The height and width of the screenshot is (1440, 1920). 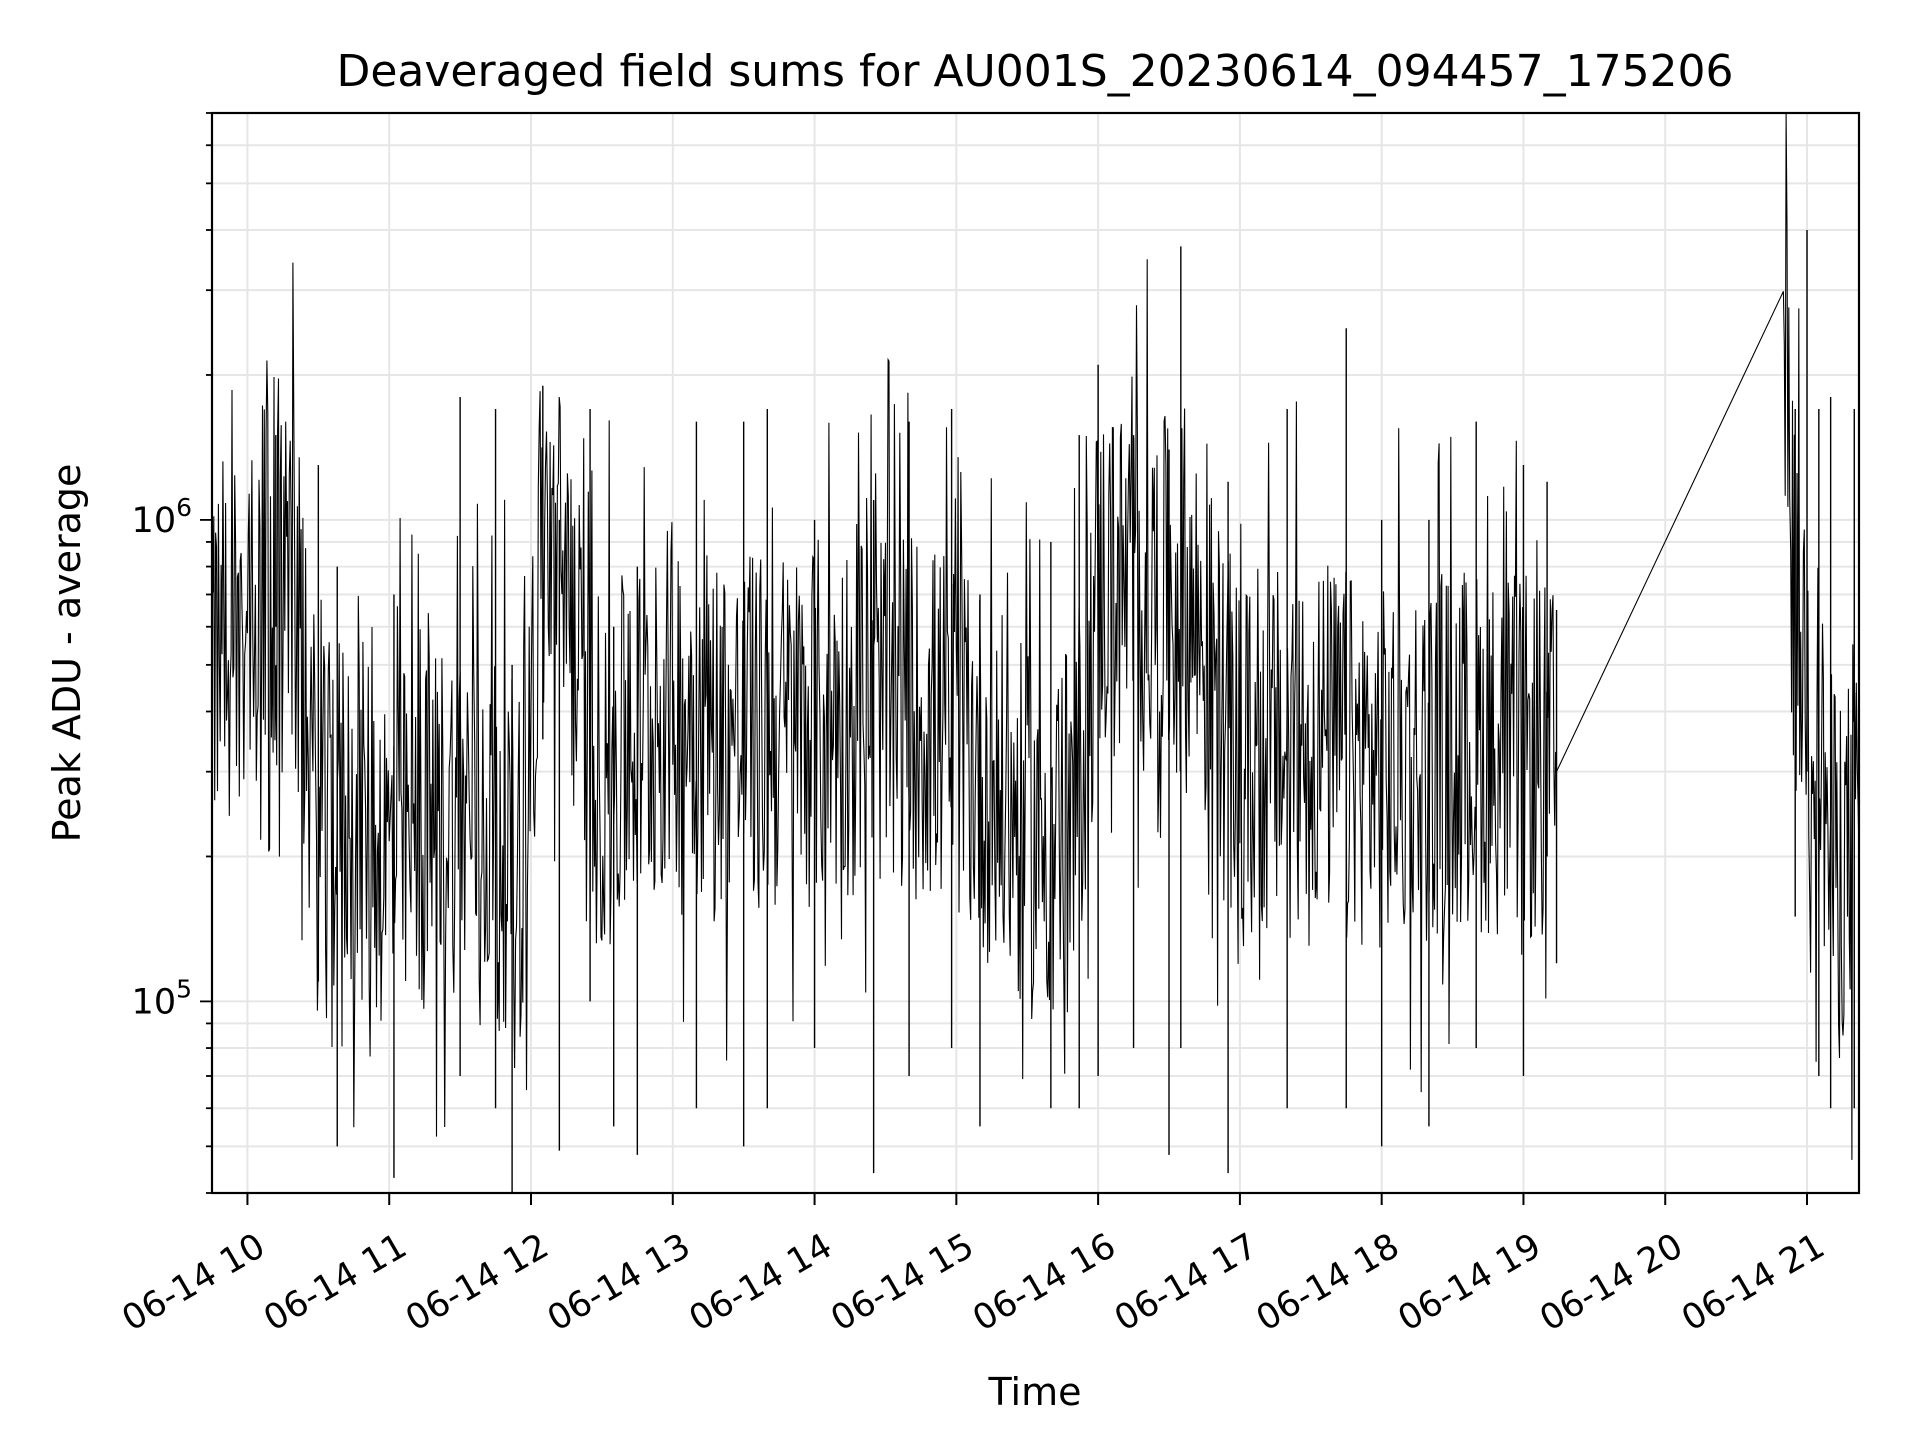 What do you see at coordinates (1035, 1392) in the screenshot?
I see `x-axis-label: Time` at bounding box center [1035, 1392].